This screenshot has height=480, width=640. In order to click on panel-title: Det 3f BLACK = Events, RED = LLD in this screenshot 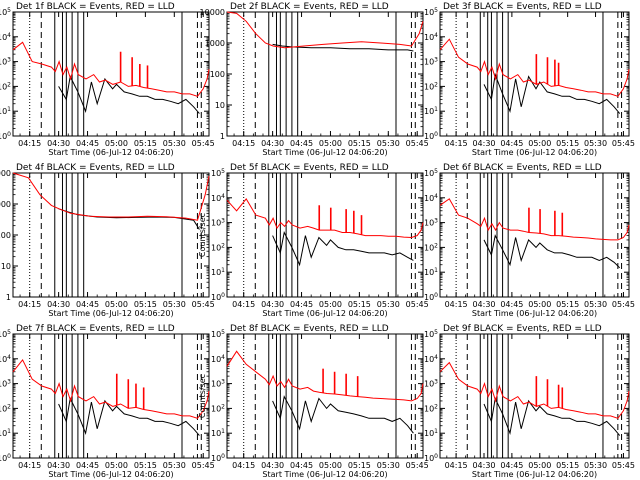, I will do `click(522, 7)`.